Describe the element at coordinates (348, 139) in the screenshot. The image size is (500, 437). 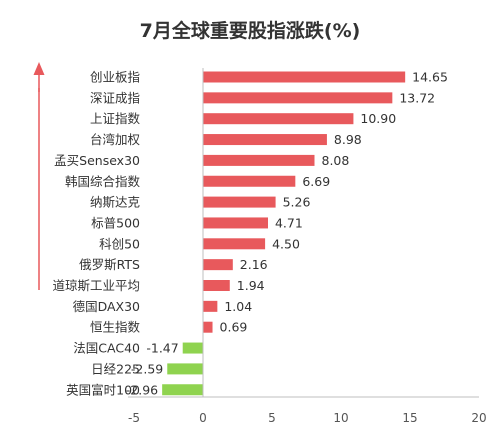
I see `value-label: 8.98` at that location.